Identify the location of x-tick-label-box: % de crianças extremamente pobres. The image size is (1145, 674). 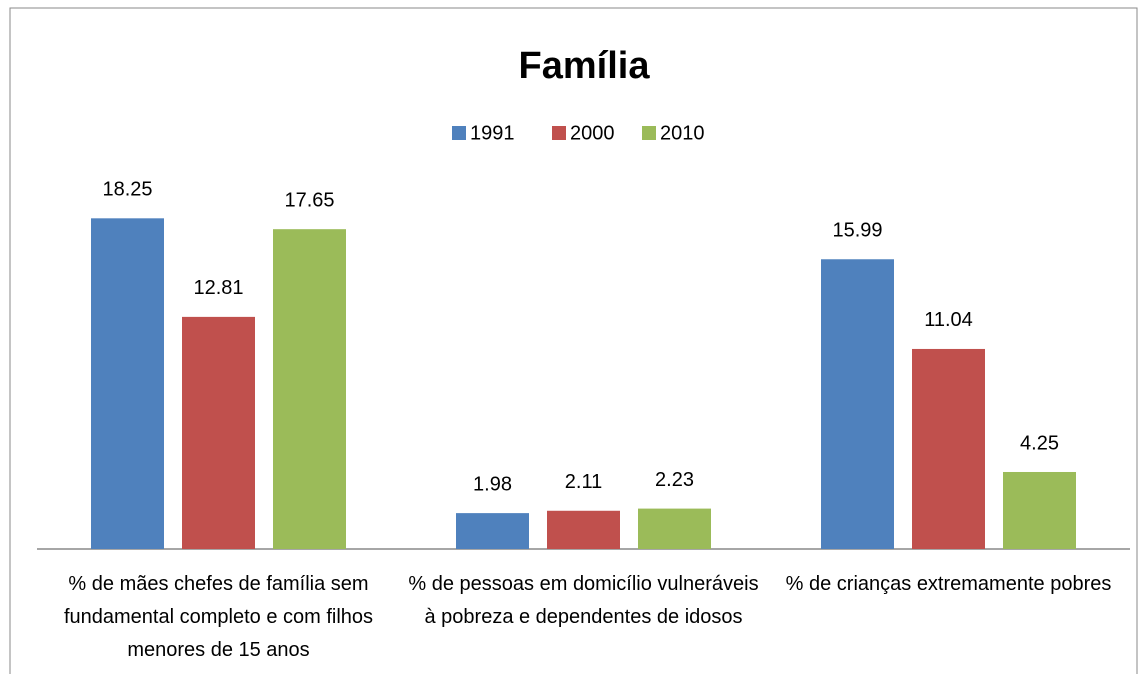
(948, 584).